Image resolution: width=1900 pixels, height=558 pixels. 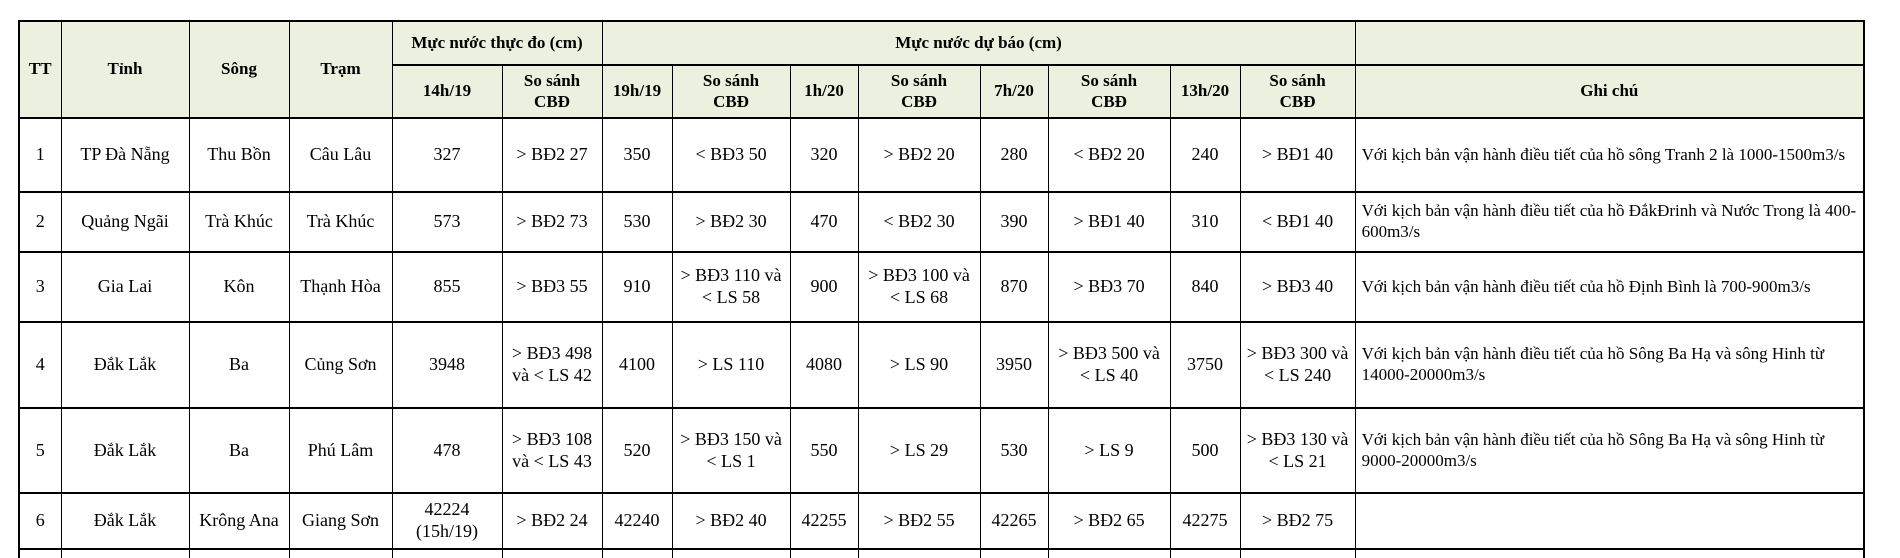 I want to click on cell-tinh: Gia Lai, so click(x=125, y=287).